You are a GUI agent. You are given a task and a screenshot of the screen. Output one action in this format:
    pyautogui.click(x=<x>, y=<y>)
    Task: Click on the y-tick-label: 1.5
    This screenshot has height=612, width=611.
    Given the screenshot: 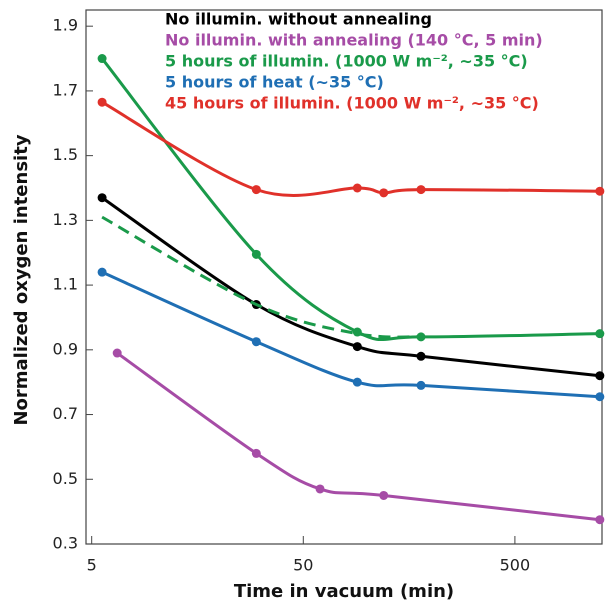 What is the action you would take?
    pyautogui.click(x=65, y=154)
    